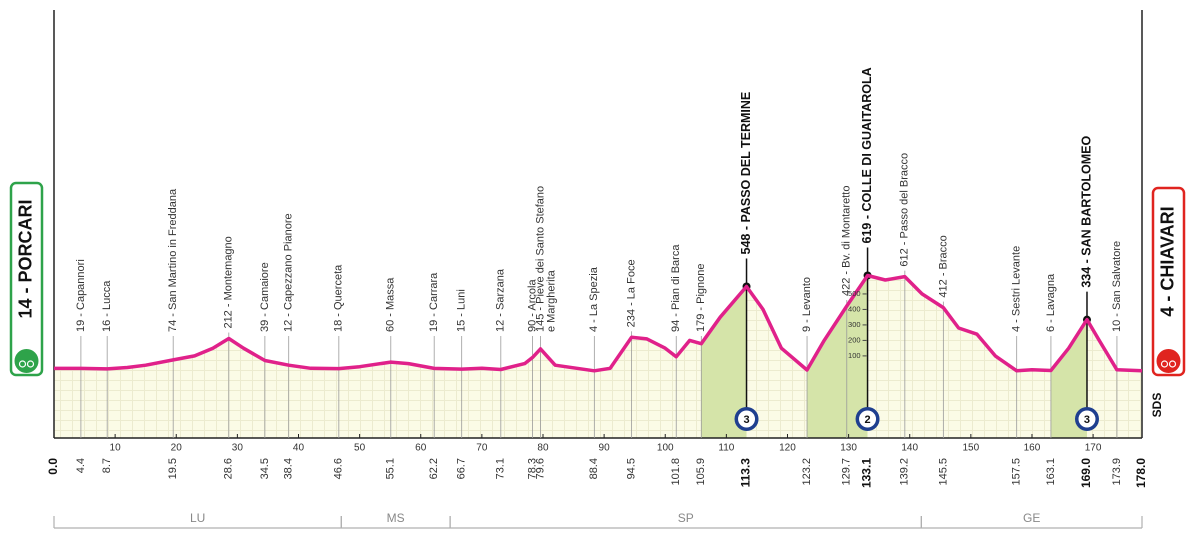 The width and height of the screenshot is (1200, 553). Describe the element at coordinates (847, 241) in the screenshot. I see `waypoint-label: 422 - Bv. di Montaretto` at that location.